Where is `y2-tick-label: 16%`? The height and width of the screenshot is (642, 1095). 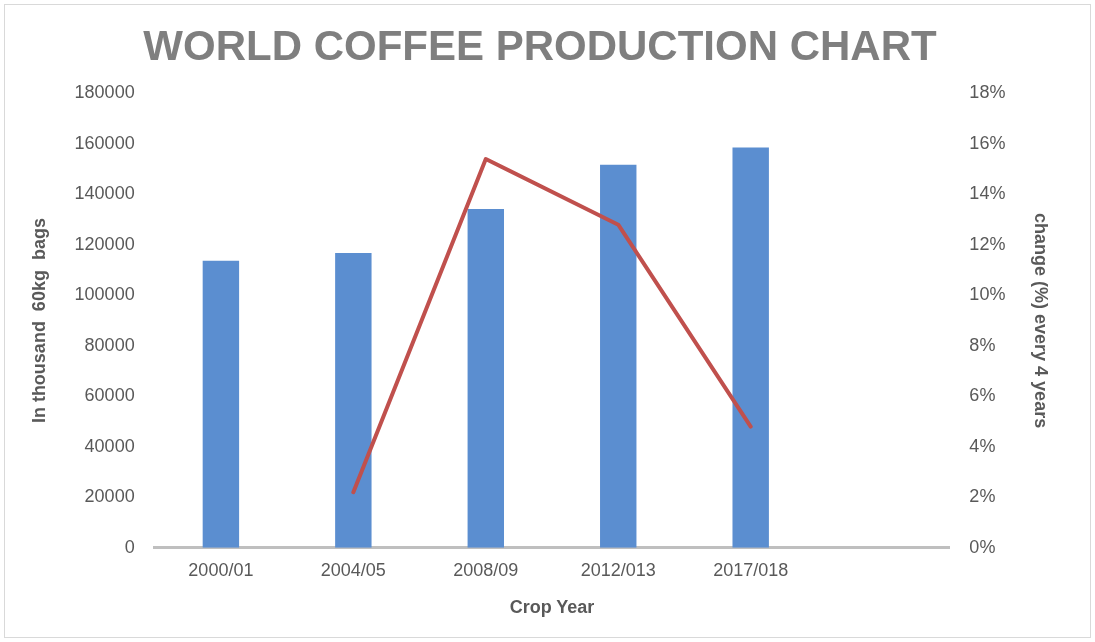
y2-tick-label: 16% is located at coordinates (987, 142).